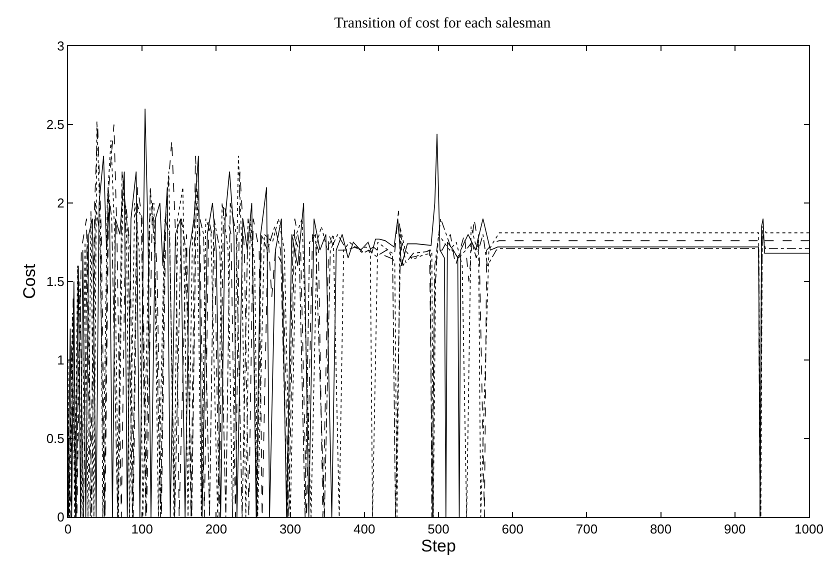 The width and height of the screenshot is (835, 562). What do you see at coordinates (55, 438) in the screenshot?
I see `y-tick-label: 0.5` at bounding box center [55, 438].